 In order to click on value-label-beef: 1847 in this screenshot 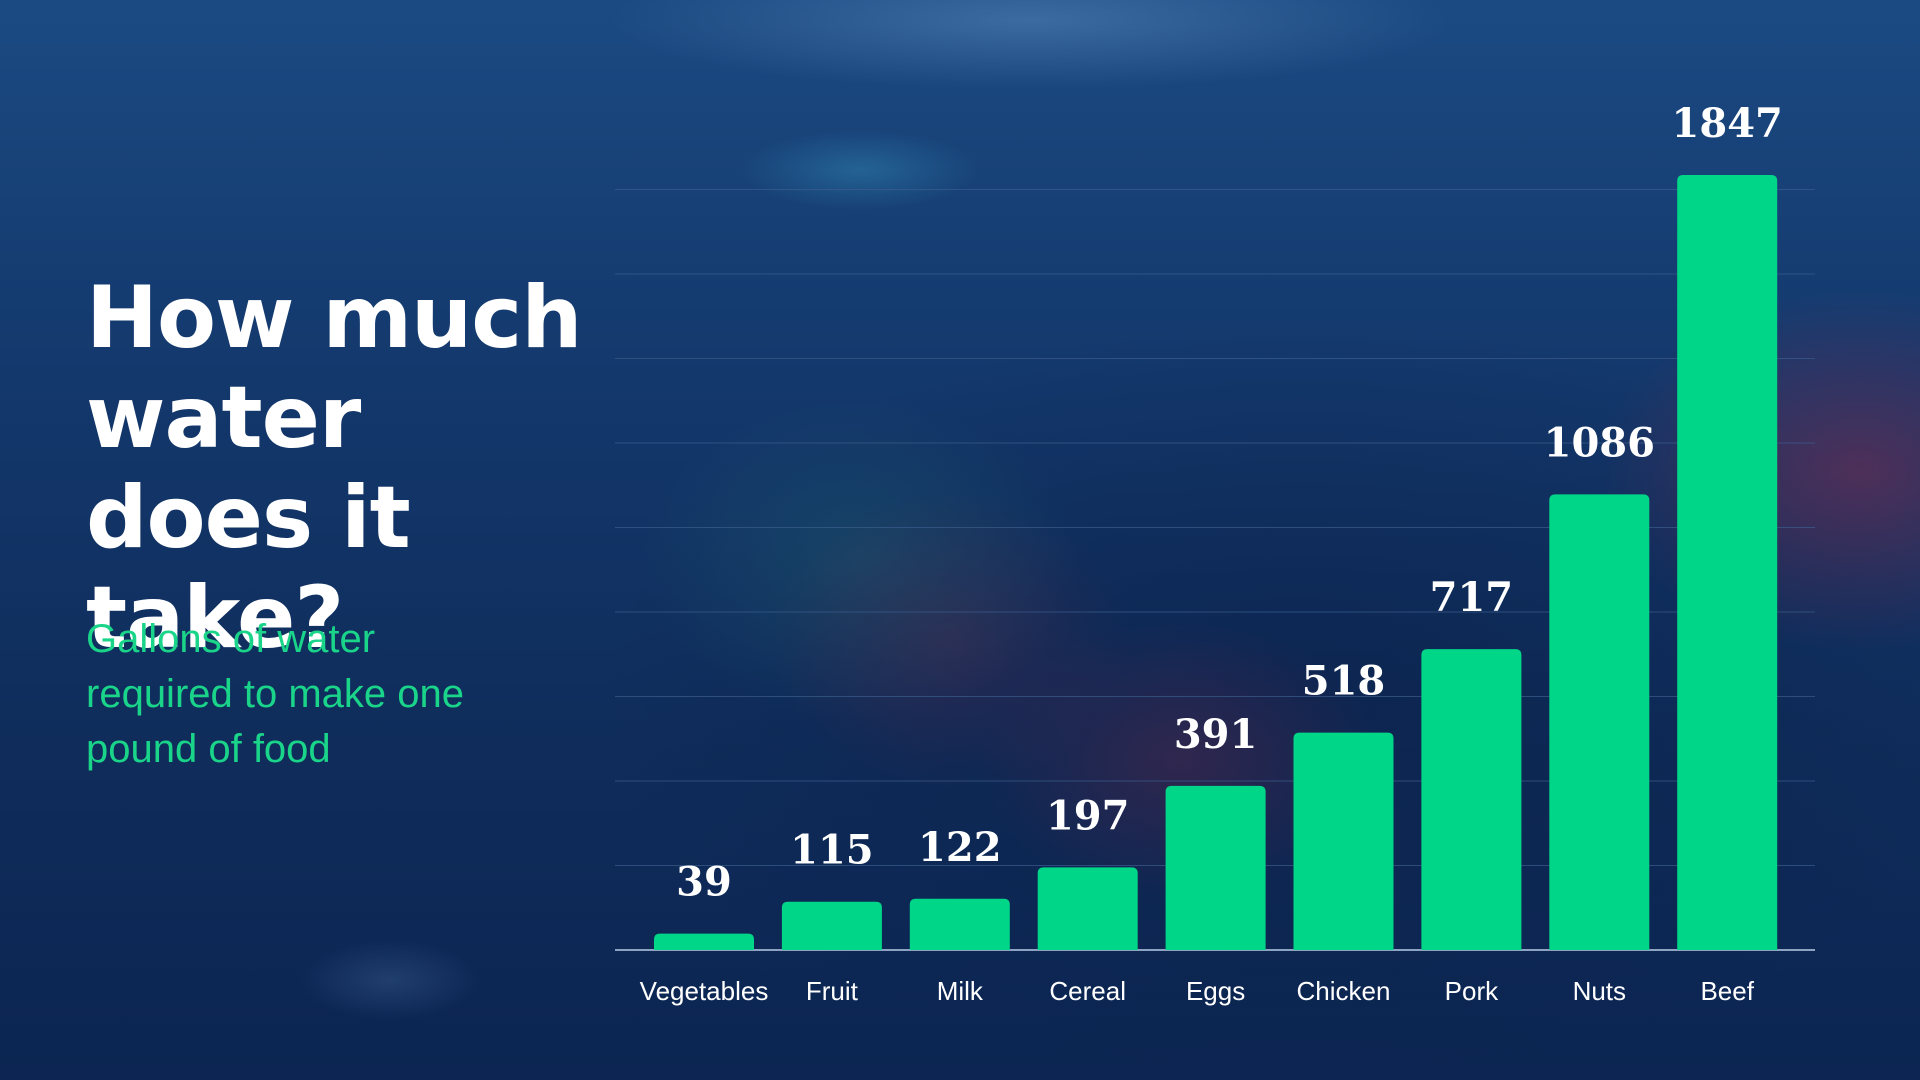, I will do `click(1727, 123)`.